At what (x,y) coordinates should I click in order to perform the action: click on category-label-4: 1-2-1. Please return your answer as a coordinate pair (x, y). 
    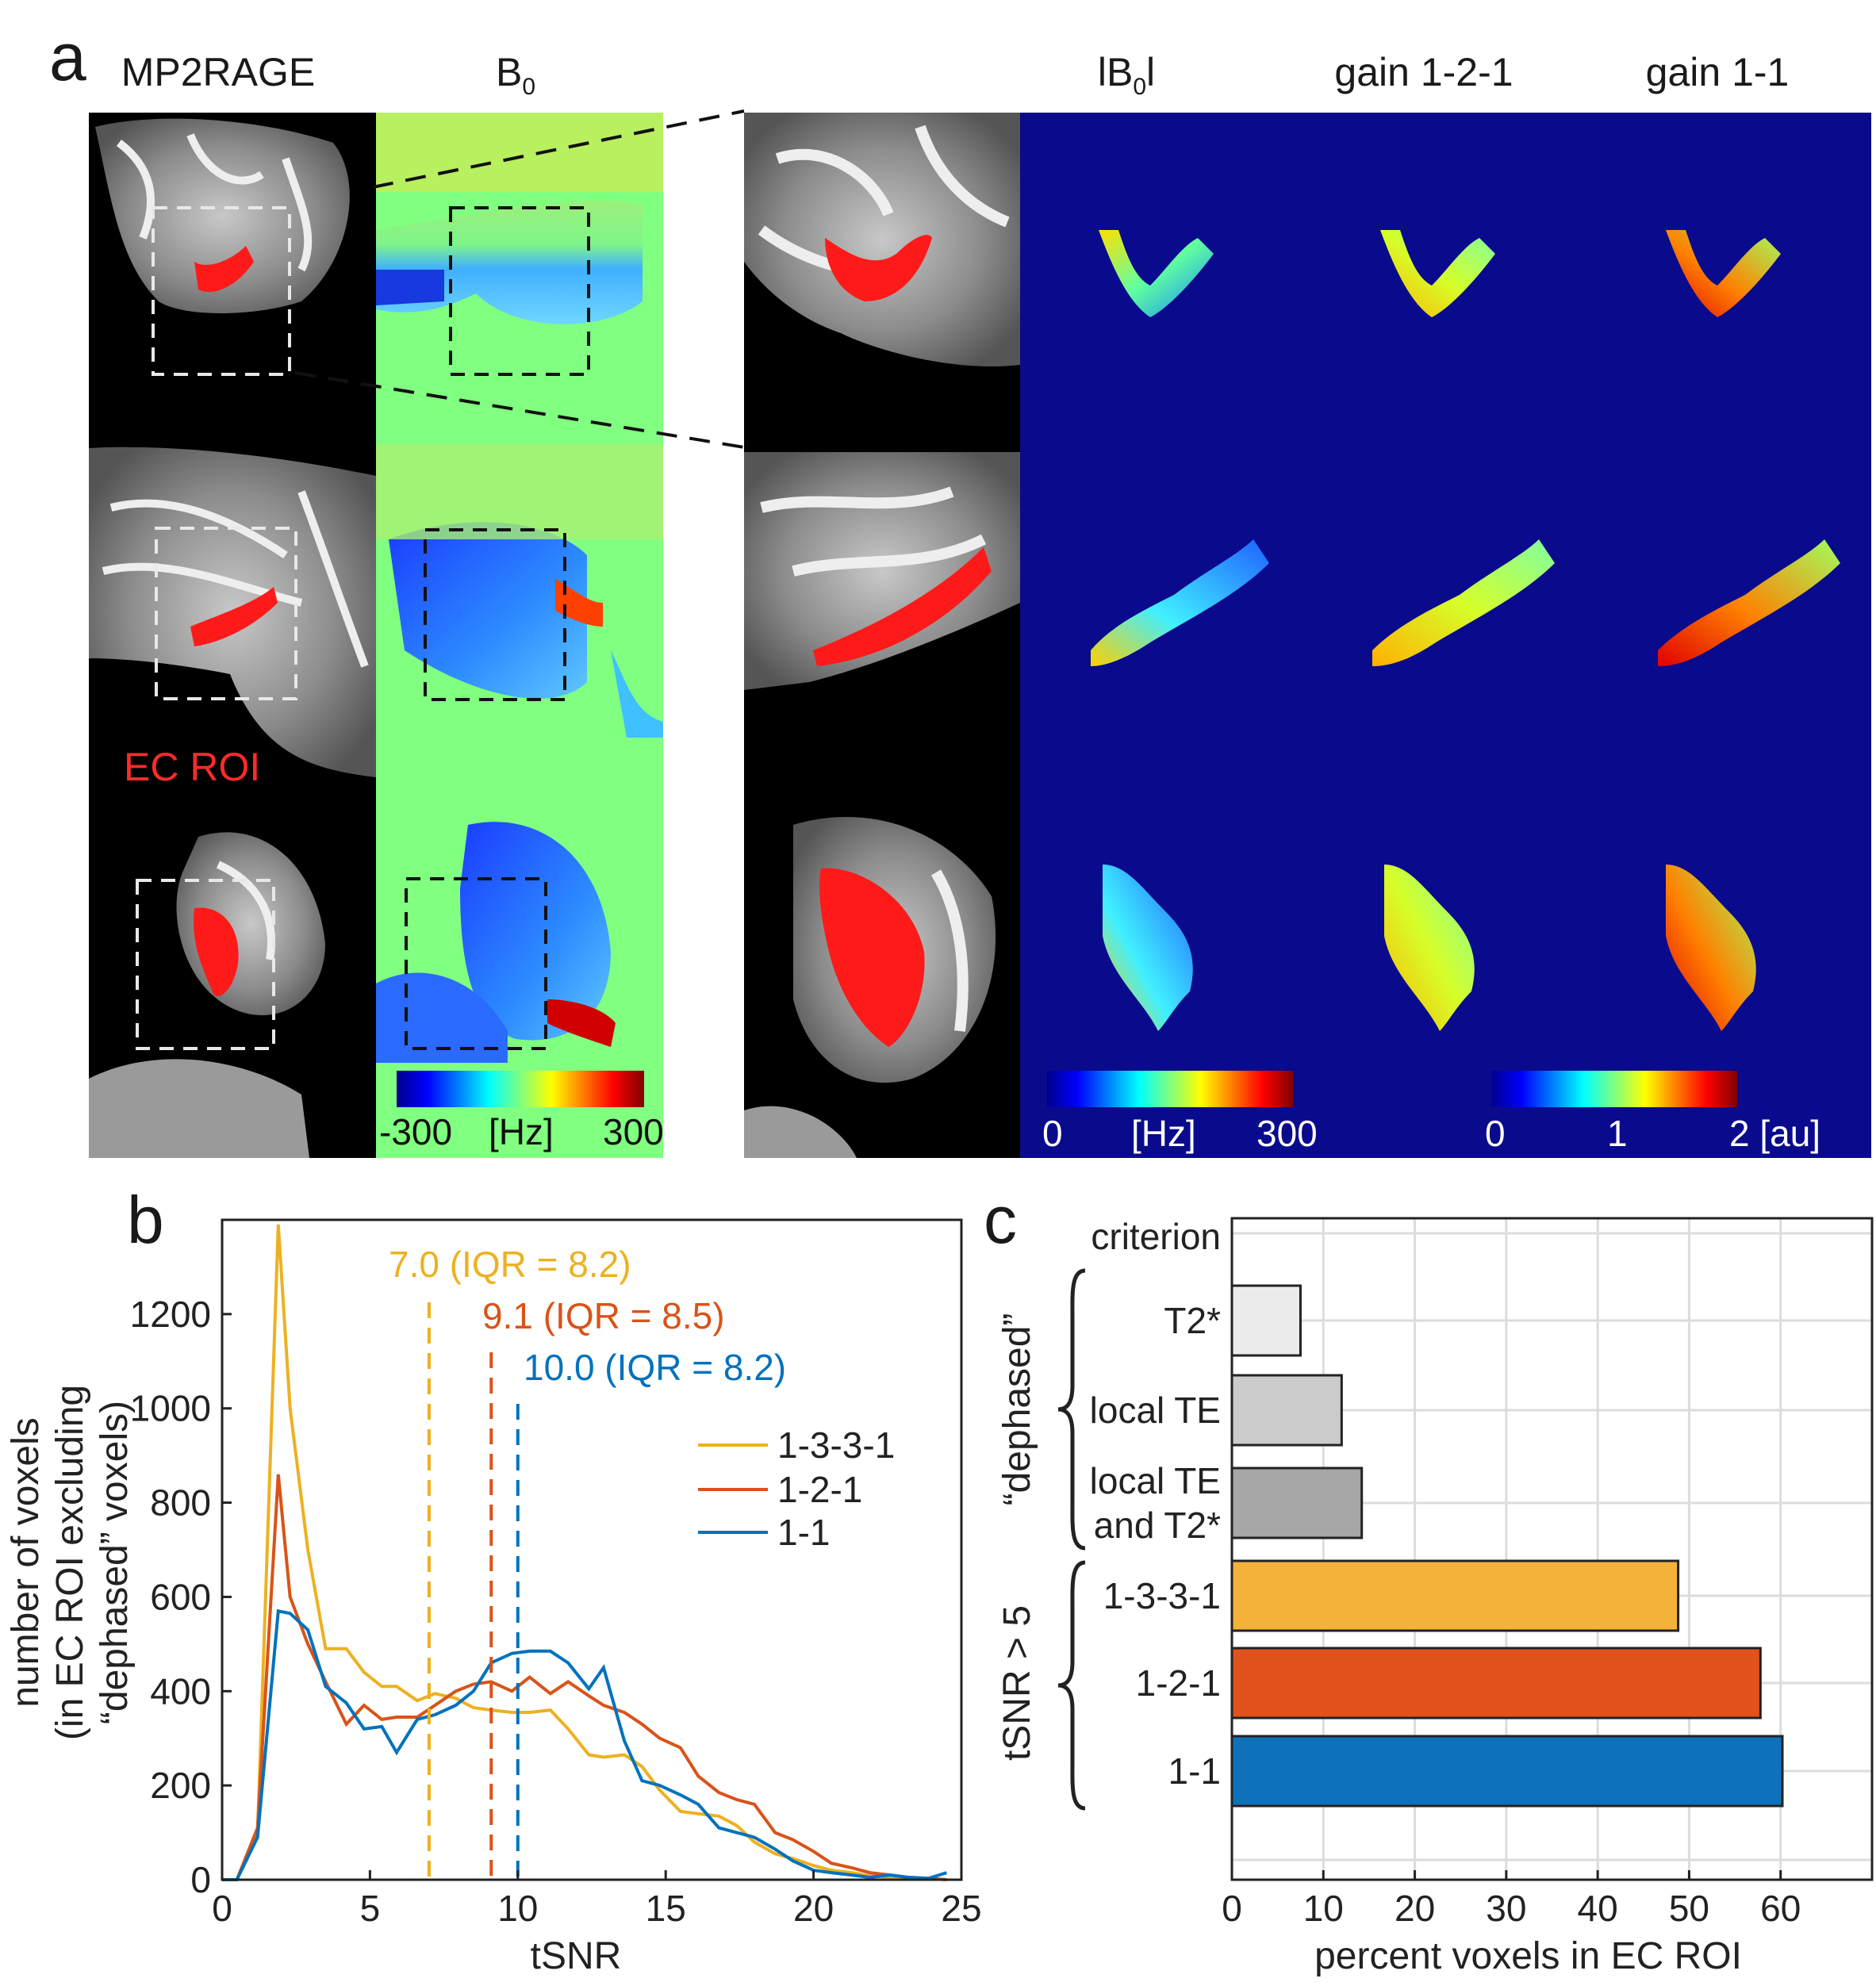
    Looking at the image, I should click on (1178, 1683).